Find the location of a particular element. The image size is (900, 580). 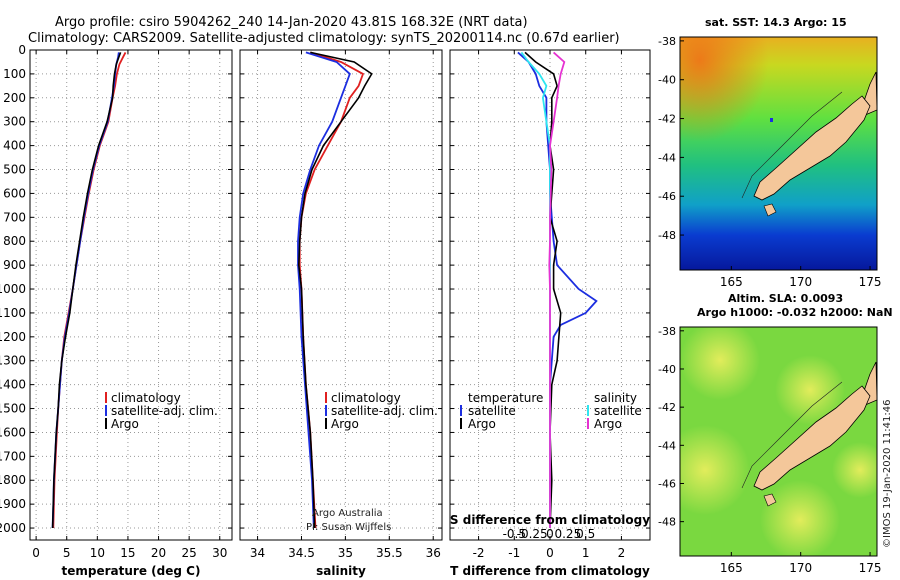

x-tick-label: 2 is located at coordinates (622, 553).